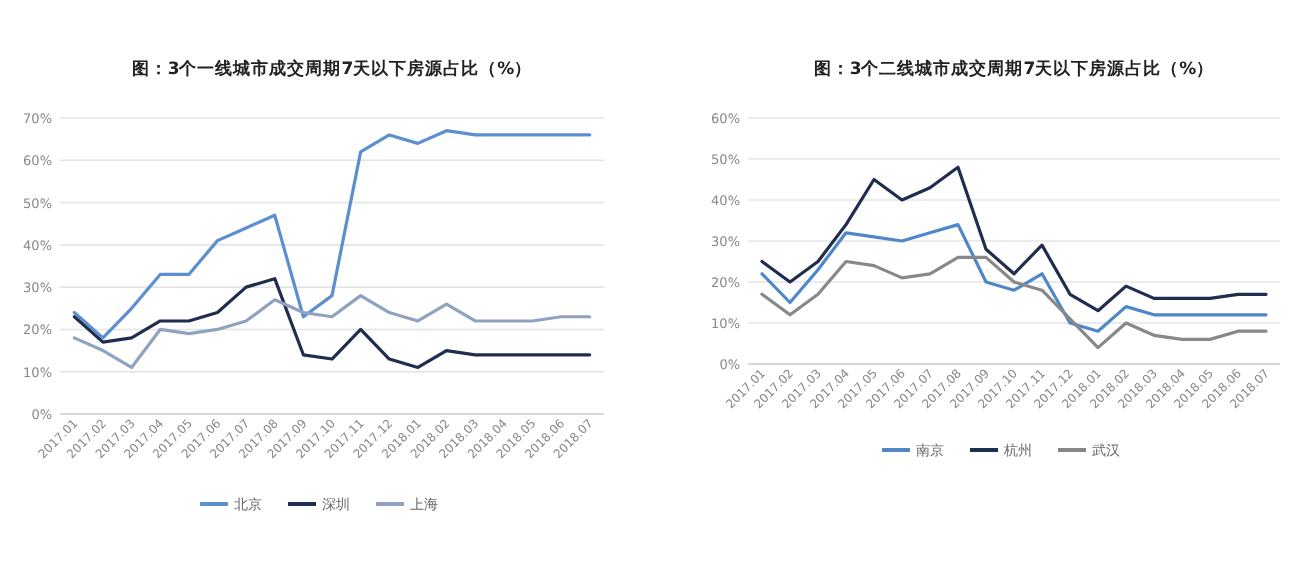 Image resolution: width=1300 pixels, height=572 pixels. Describe the element at coordinates (1014, 69) in the screenshot. I see `chart-title: 图：3个二线城市成交周期7天以下房源占比（%）` at that location.